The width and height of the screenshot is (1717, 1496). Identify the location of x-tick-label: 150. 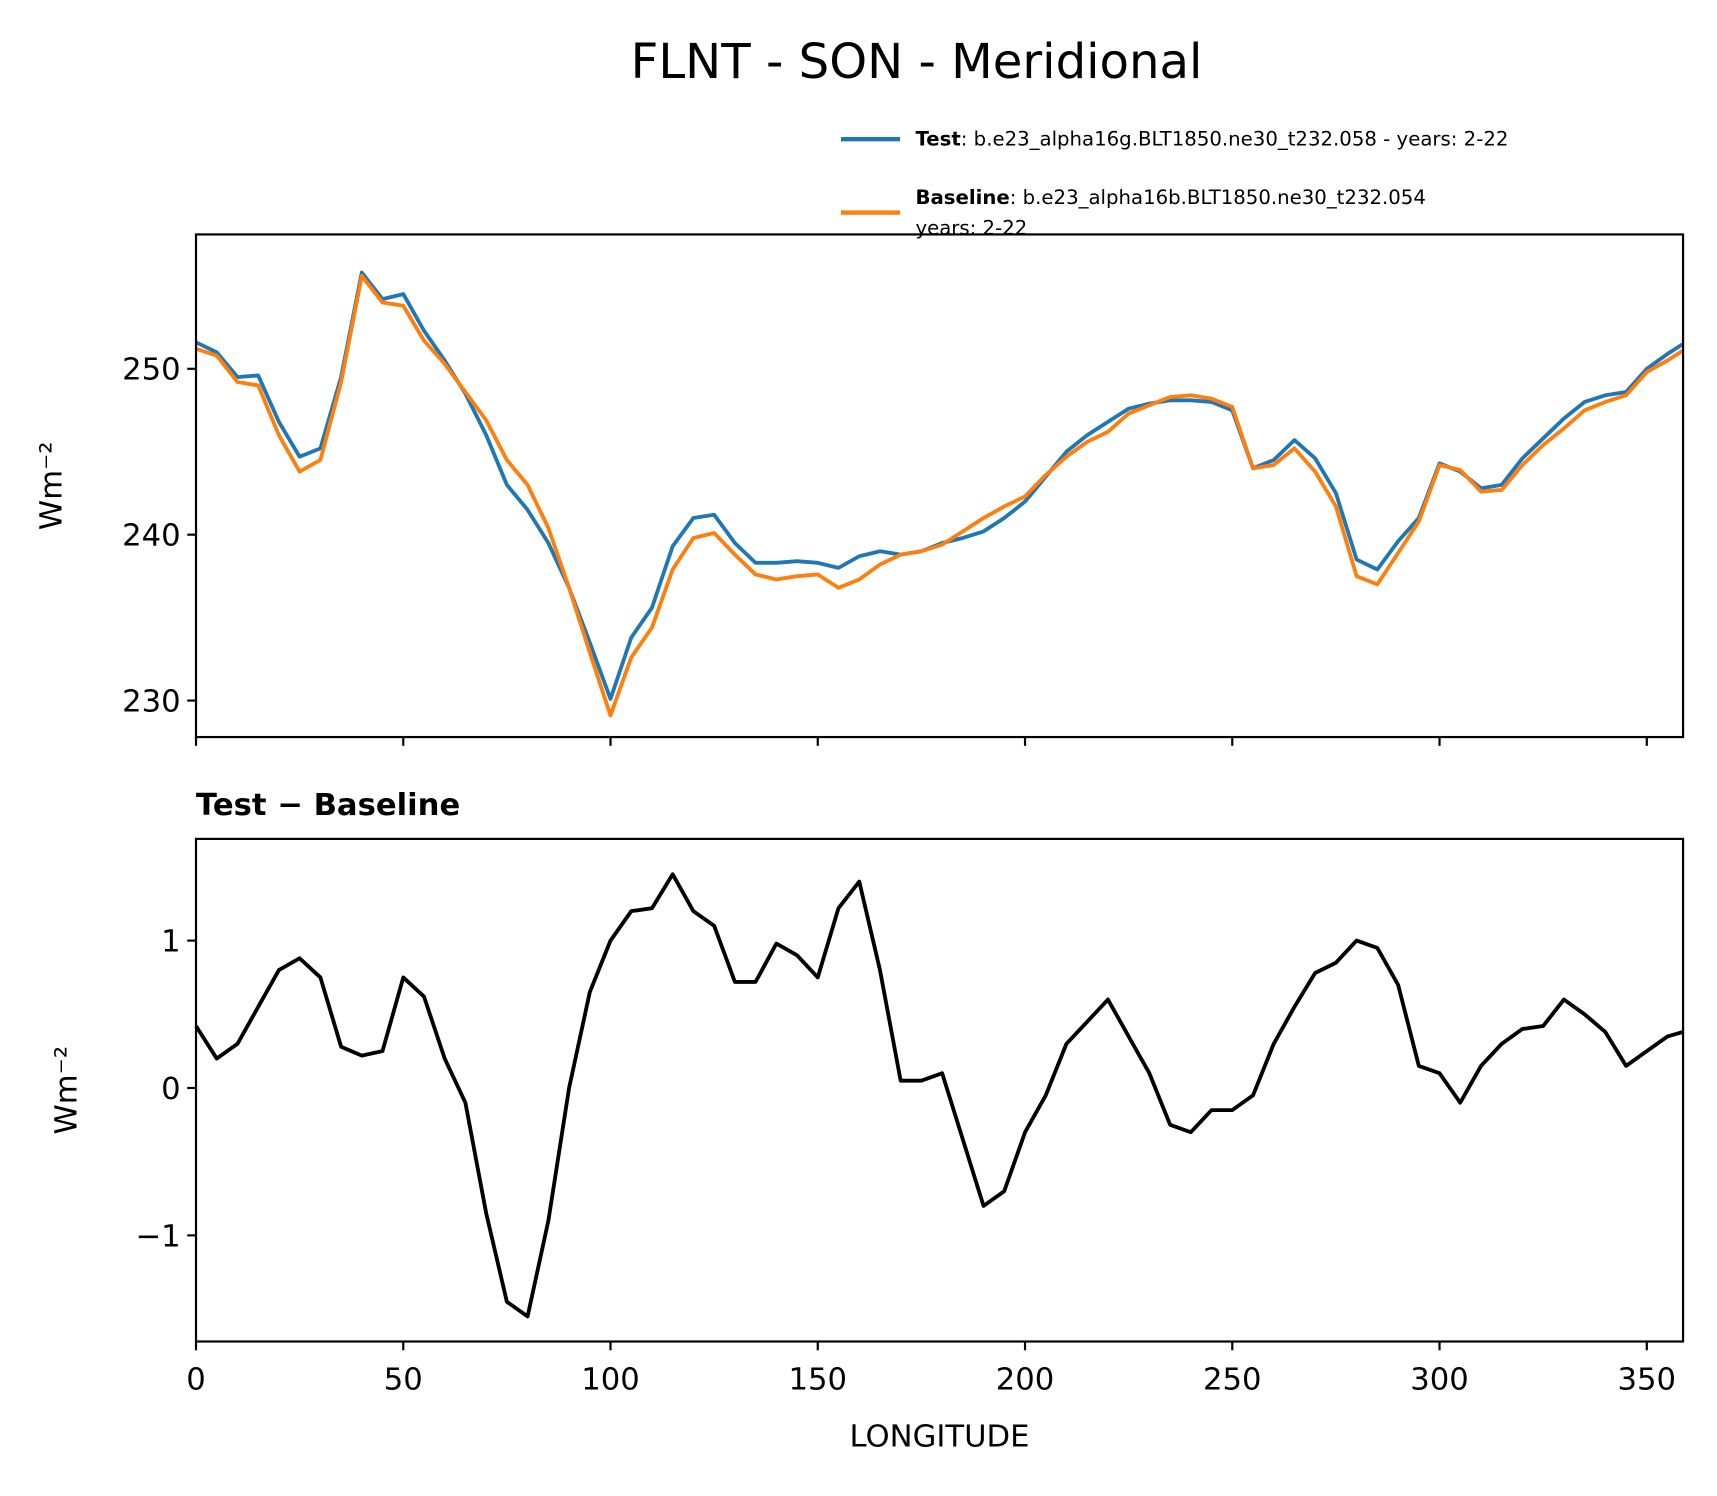
(818, 1380).